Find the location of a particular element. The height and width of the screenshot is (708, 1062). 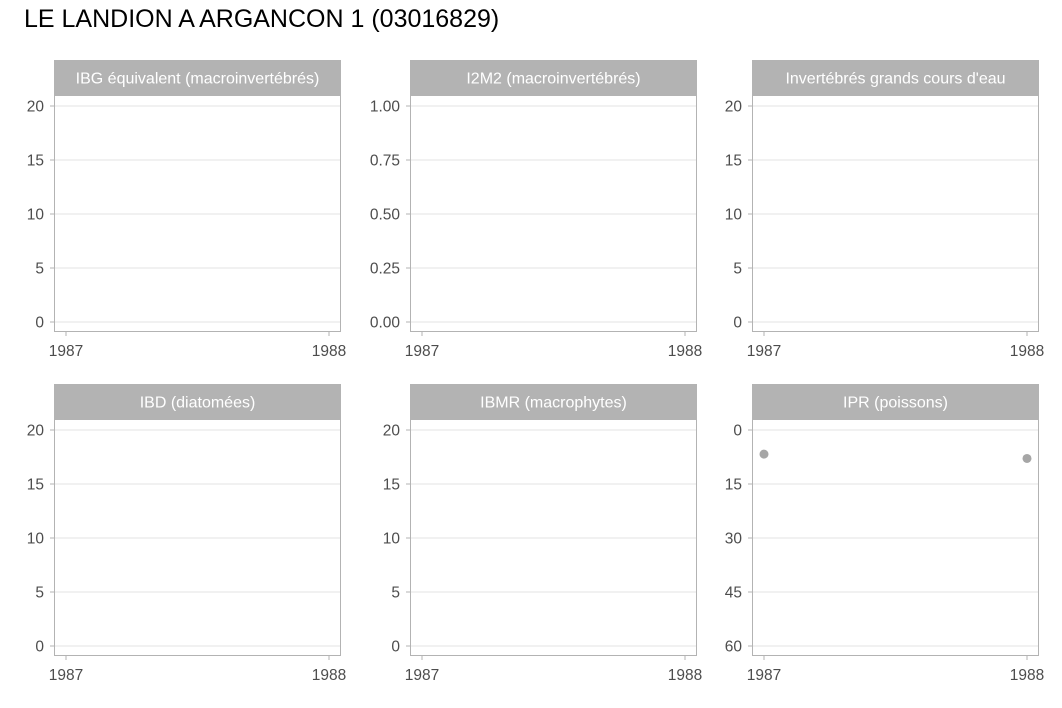

x-tick-label-2-0: 1987 is located at coordinates (764, 351).